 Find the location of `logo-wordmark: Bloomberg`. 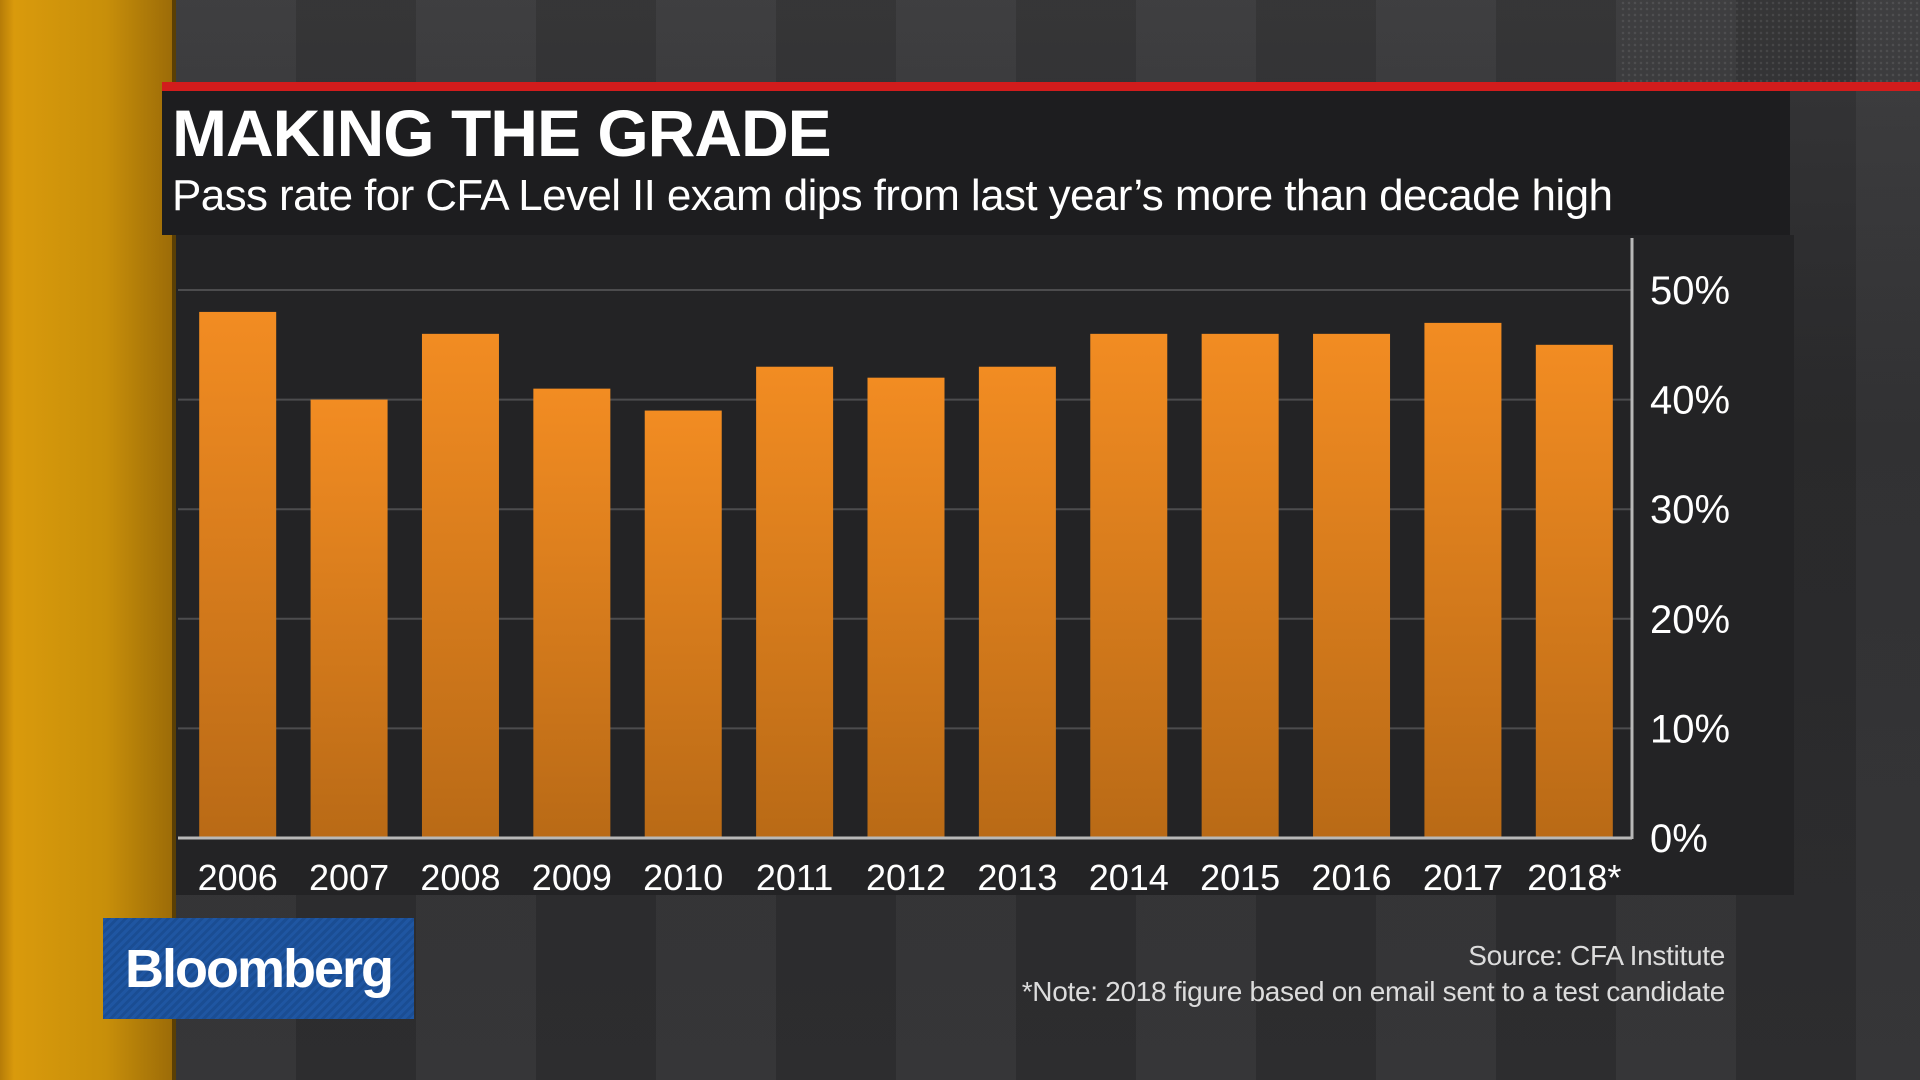

logo-wordmark: Bloomberg is located at coordinates (259, 968).